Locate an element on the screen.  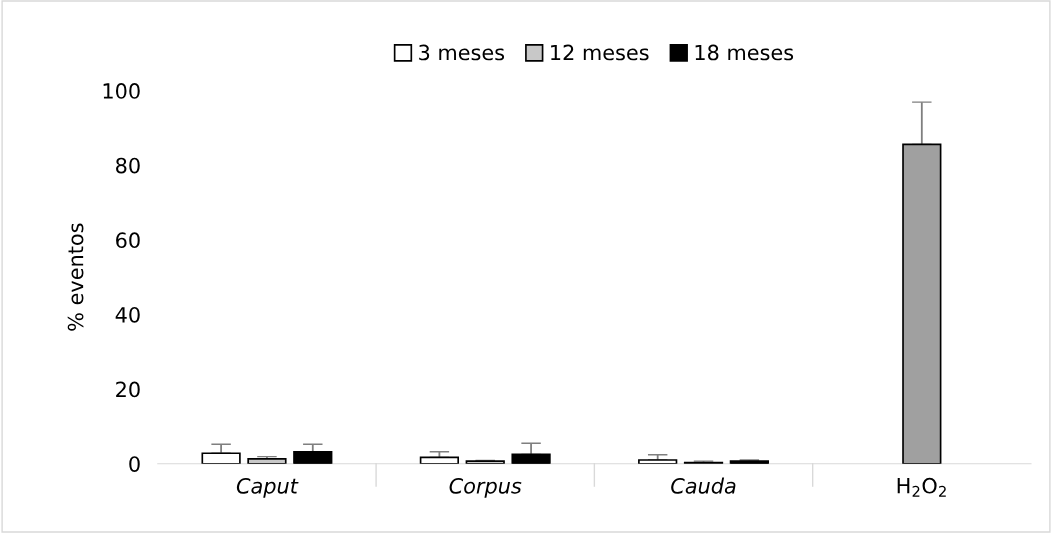
y-tick-label: 60 is located at coordinates (128, 240).